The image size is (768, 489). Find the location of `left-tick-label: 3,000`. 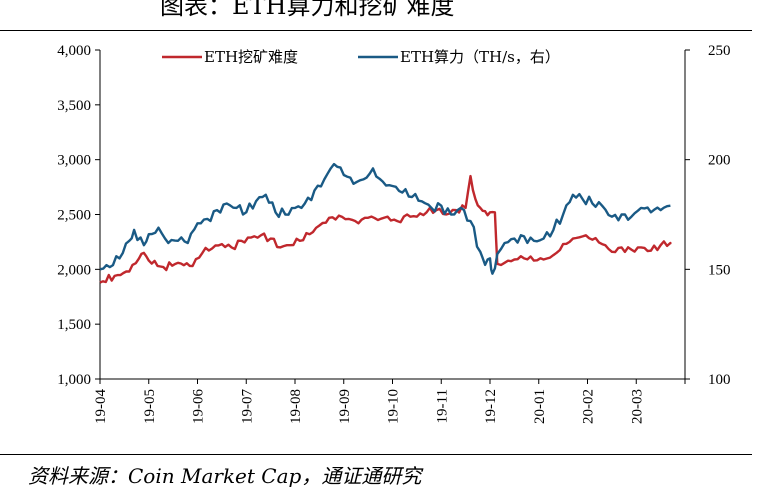

left-tick-label: 3,000 is located at coordinates (74, 161).